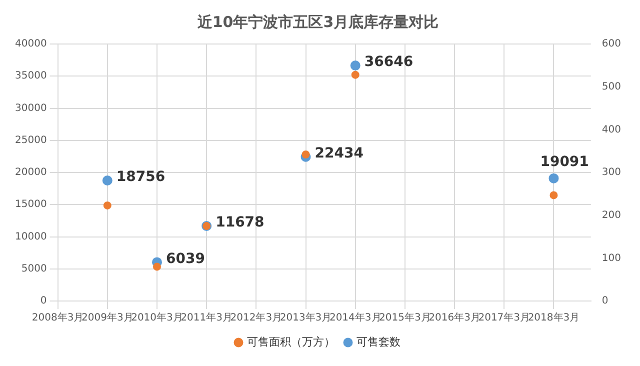 Image resolution: width=640 pixels, height=366 pixels. What do you see at coordinates (31, 76) in the screenshot?
I see `y-tick-label: 35000` at bounding box center [31, 76].